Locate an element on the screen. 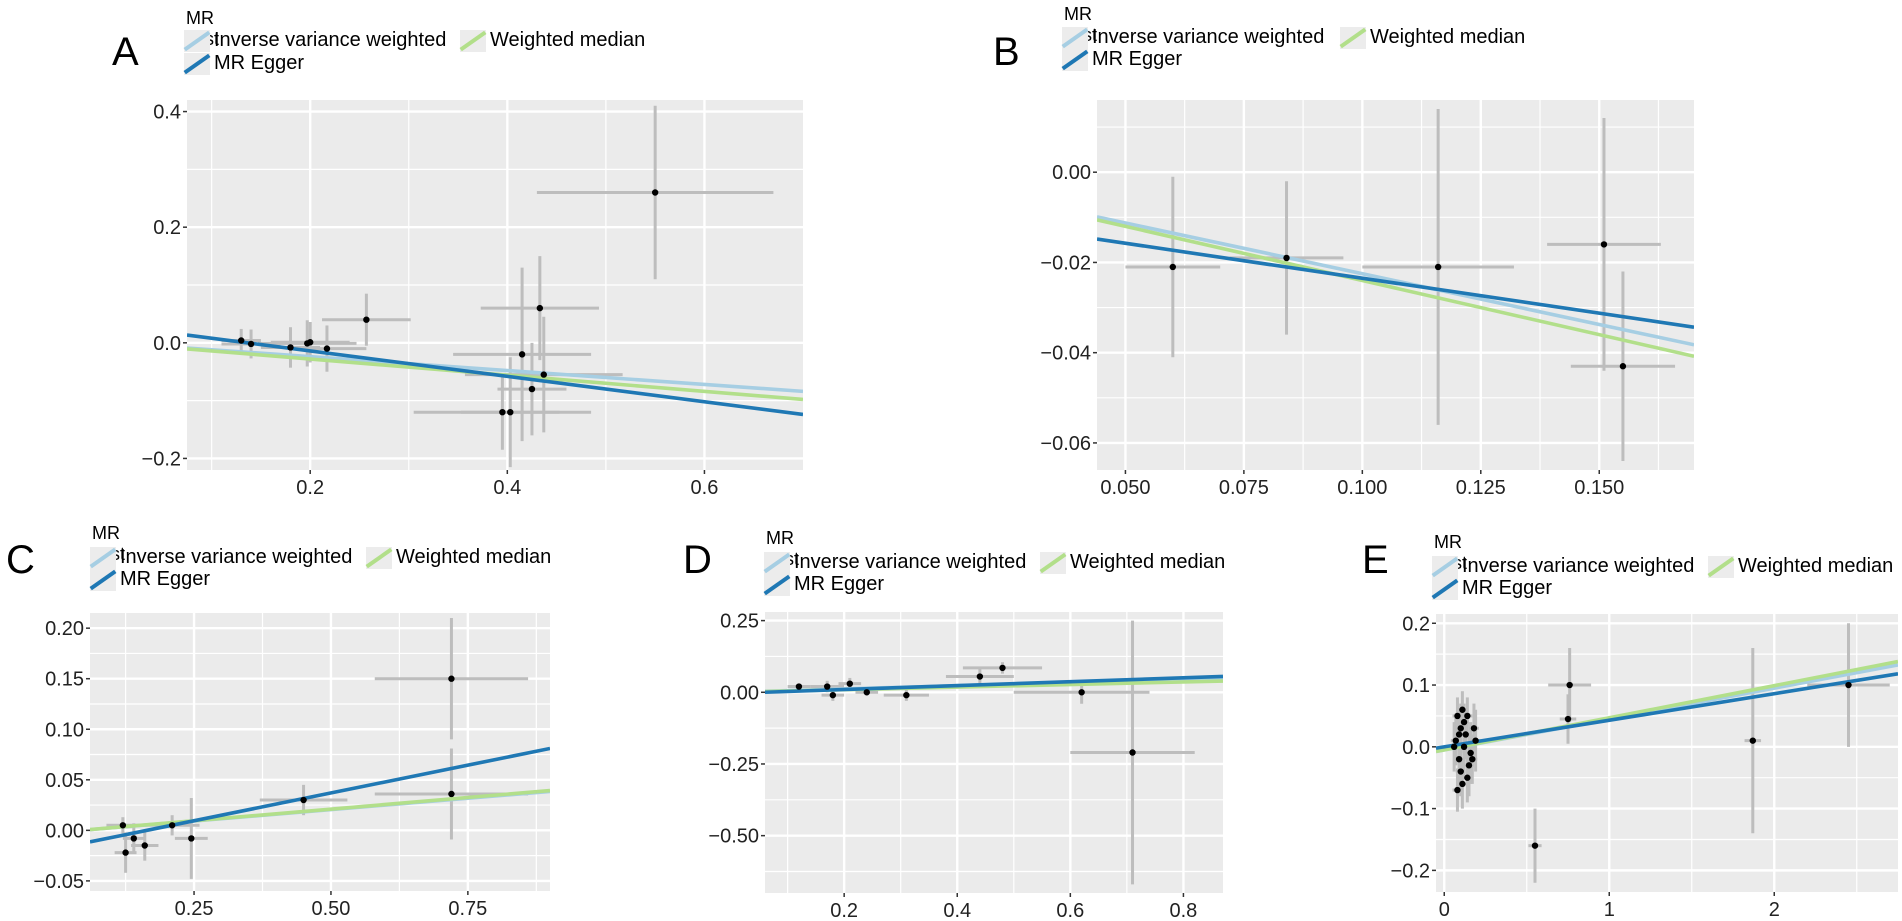  y-tick-label: −0.06 is located at coordinates (1065, 444).